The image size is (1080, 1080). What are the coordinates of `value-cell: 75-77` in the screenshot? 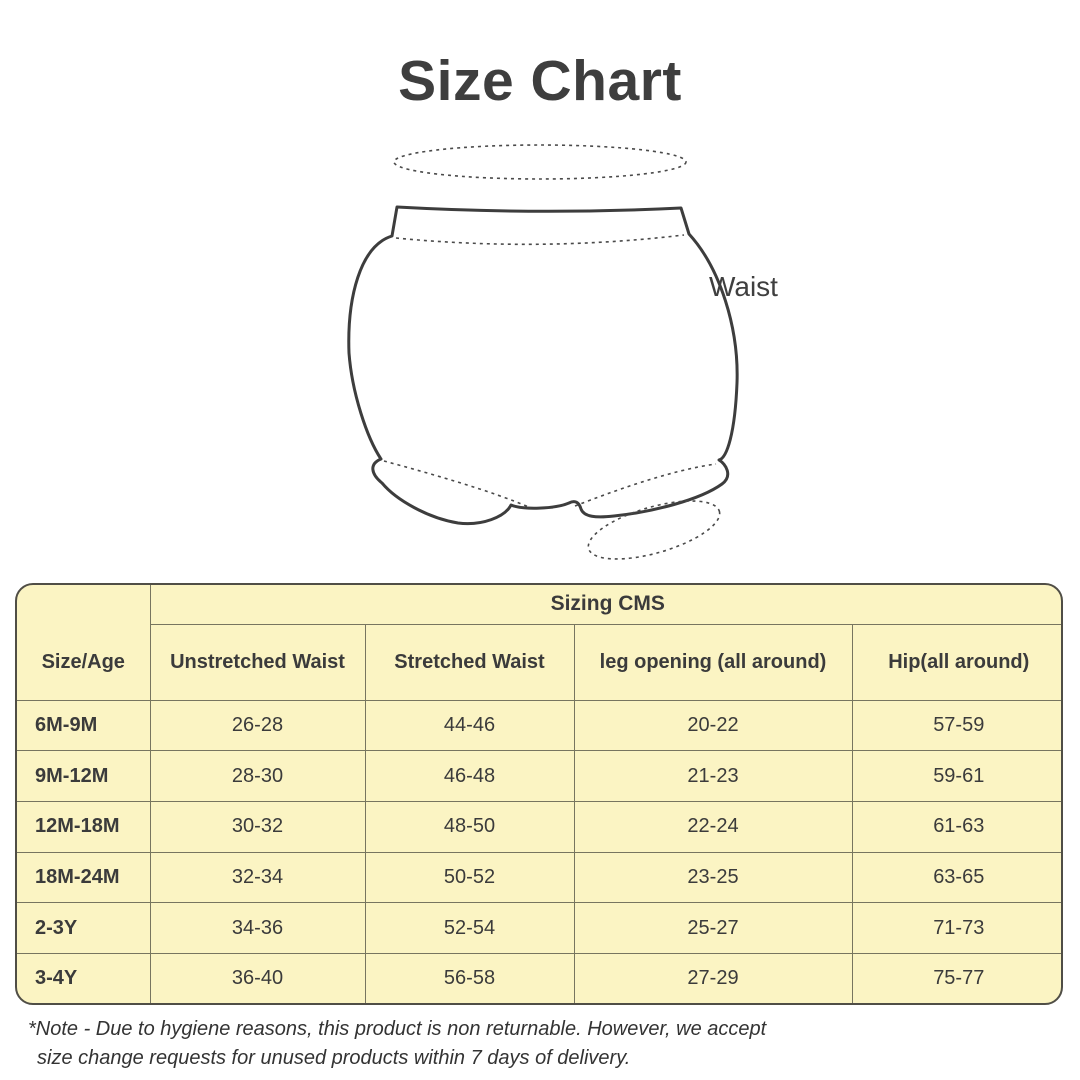 It's located at (956, 977).